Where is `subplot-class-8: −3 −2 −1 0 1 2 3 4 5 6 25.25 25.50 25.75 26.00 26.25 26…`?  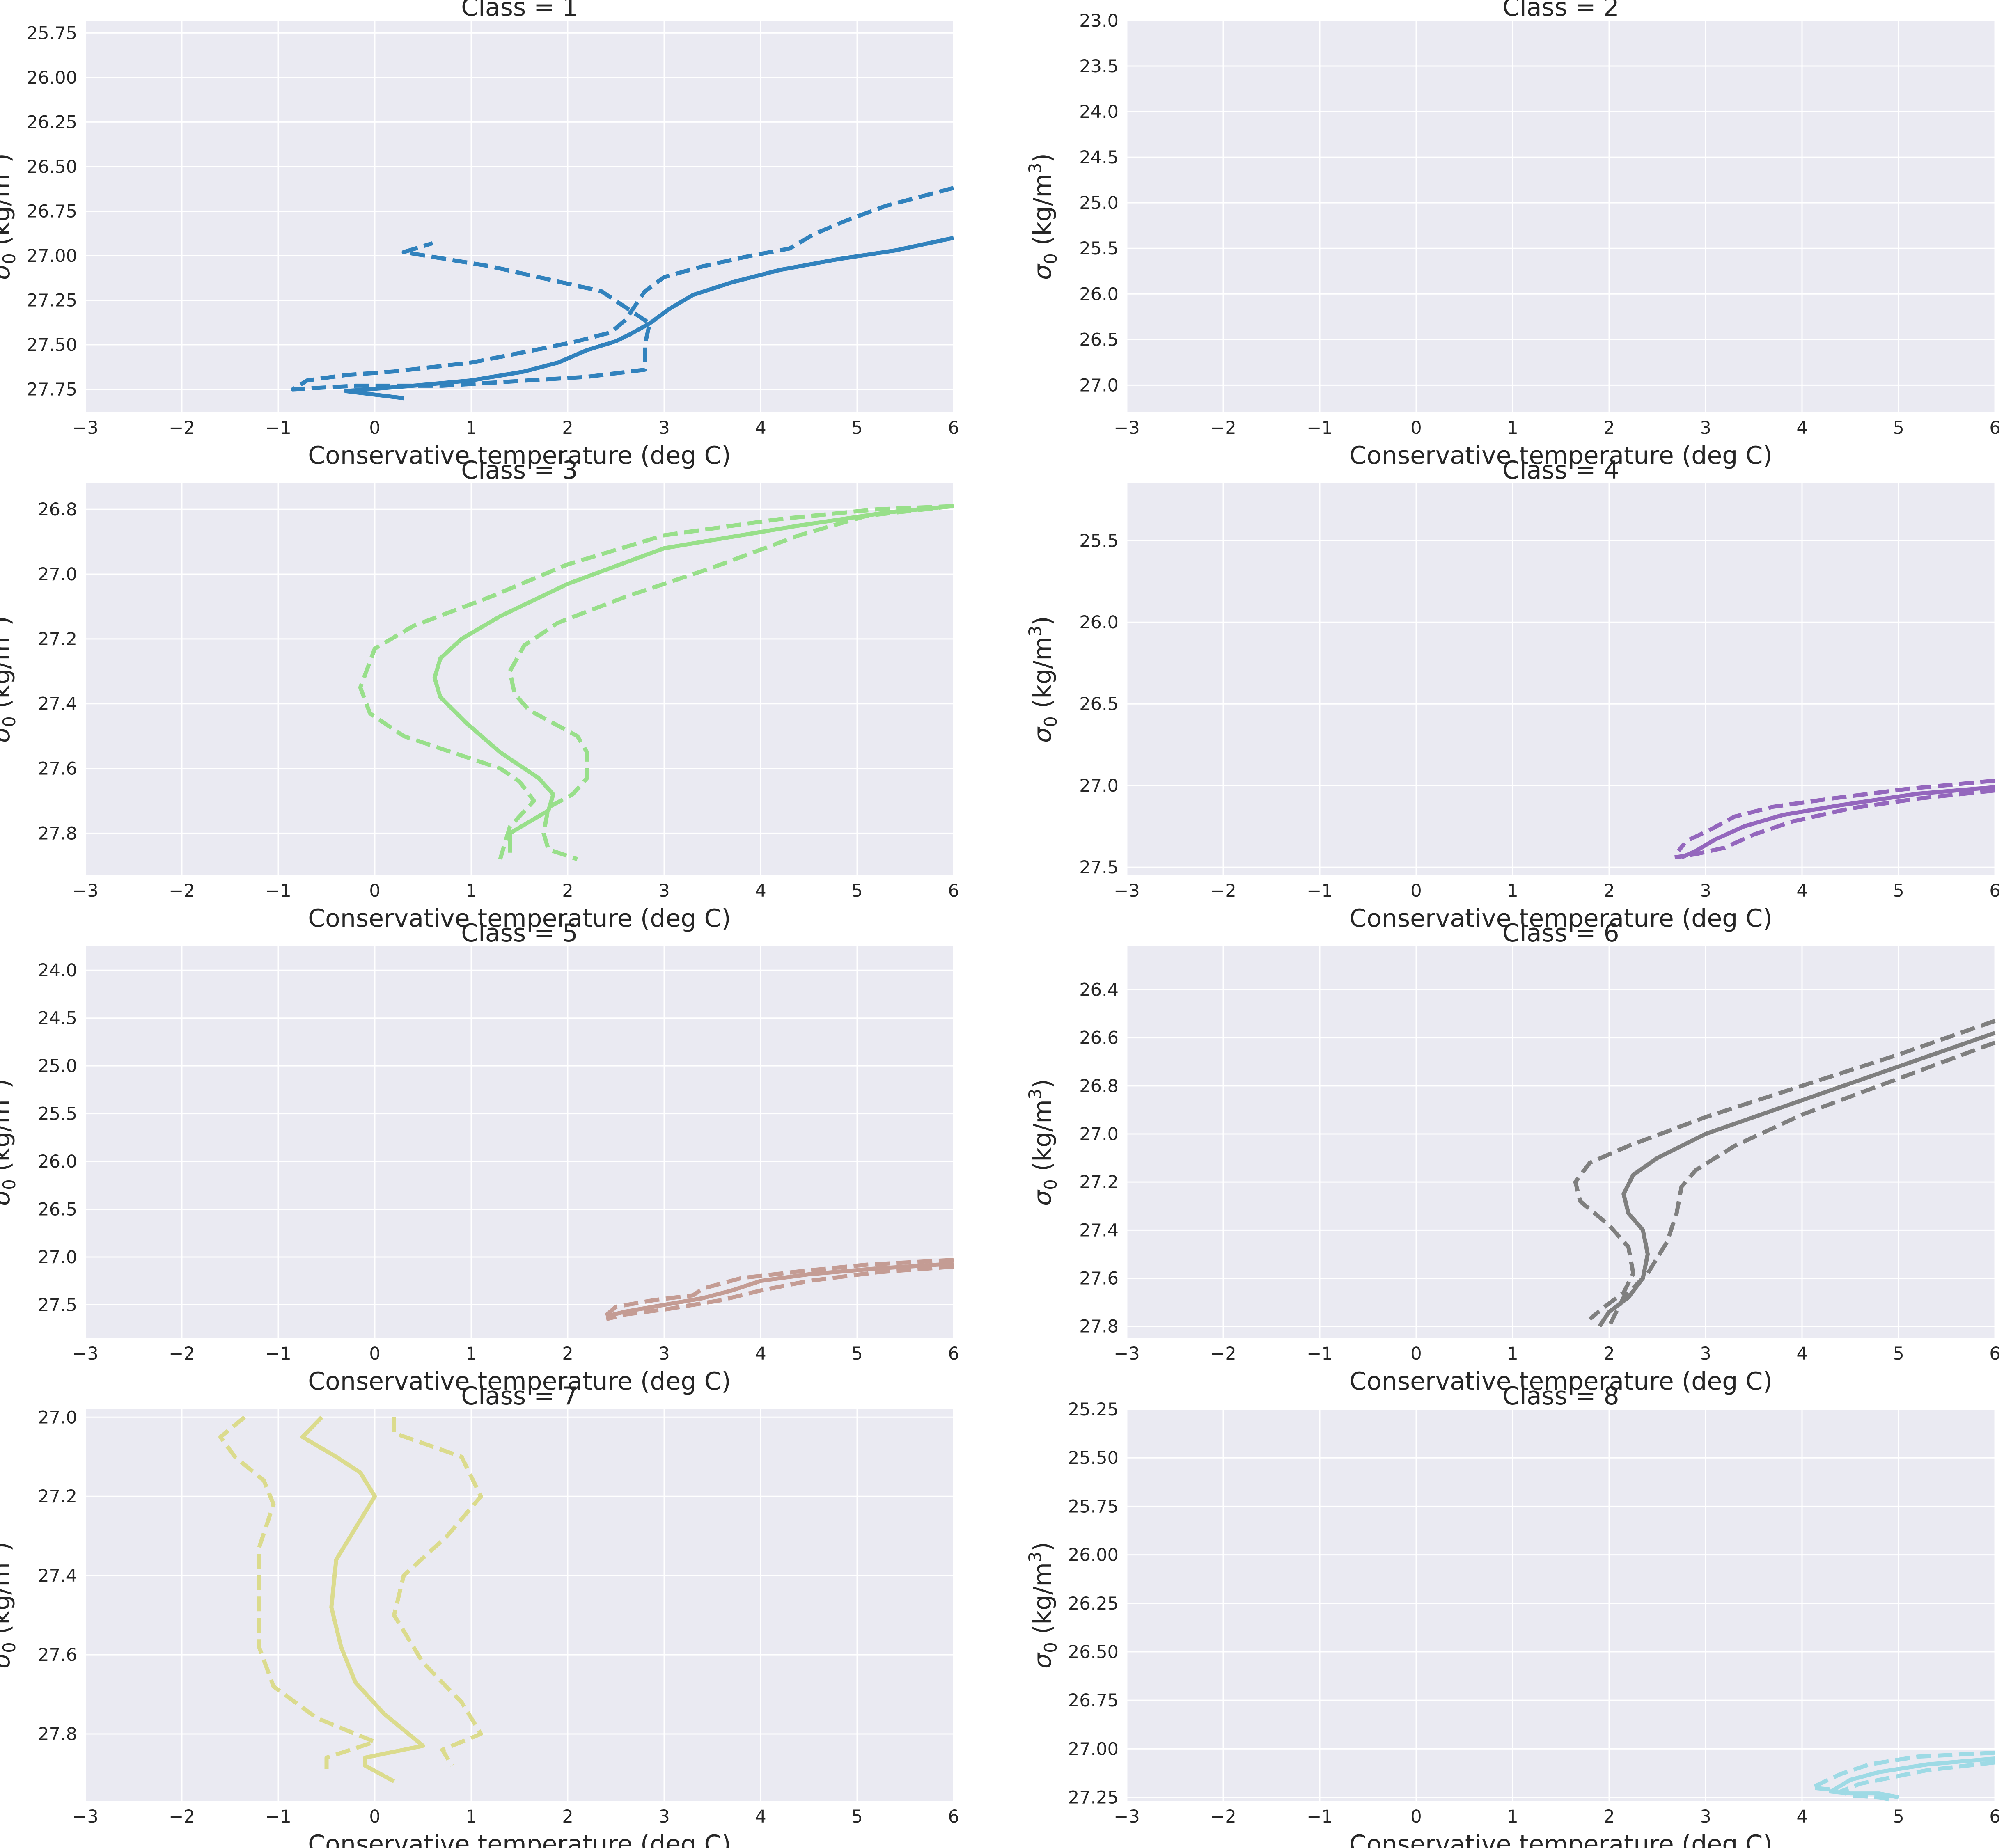 subplot-class-8: −3 −2 −1 0 1 2 3 4 5 6 25.25 25.50 25.75 26.00 26.25 26… is located at coordinates (1513, 1615).